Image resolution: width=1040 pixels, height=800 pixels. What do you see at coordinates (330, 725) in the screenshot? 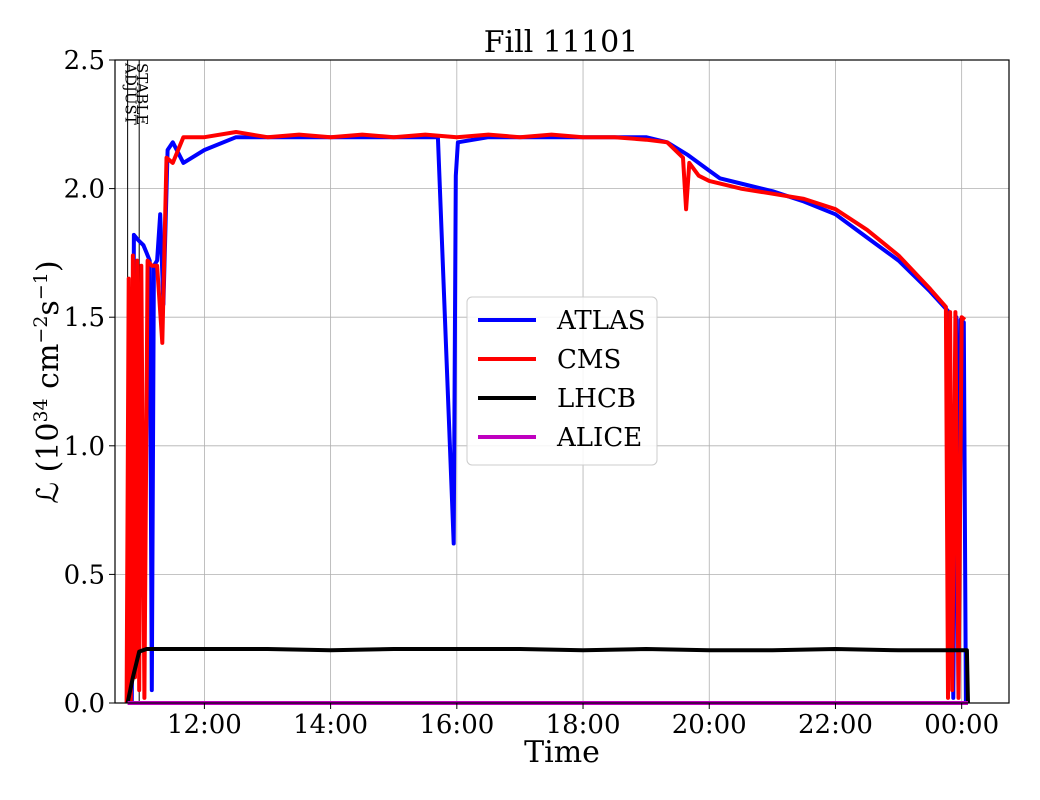
I see `x-tick-label: 14:00` at bounding box center [330, 725].